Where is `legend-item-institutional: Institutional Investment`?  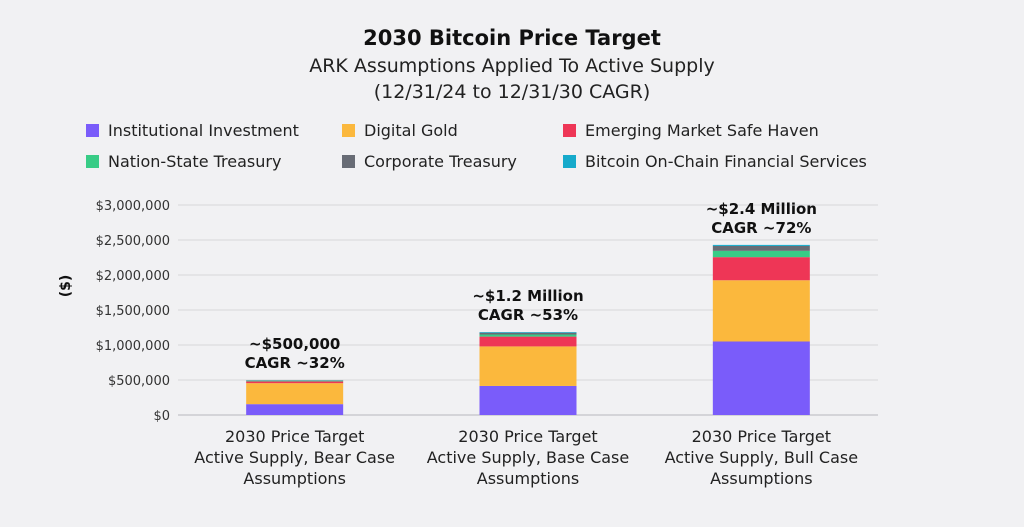
legend-item-institutional: Institutional Investment is located at coordinates (192, 130).